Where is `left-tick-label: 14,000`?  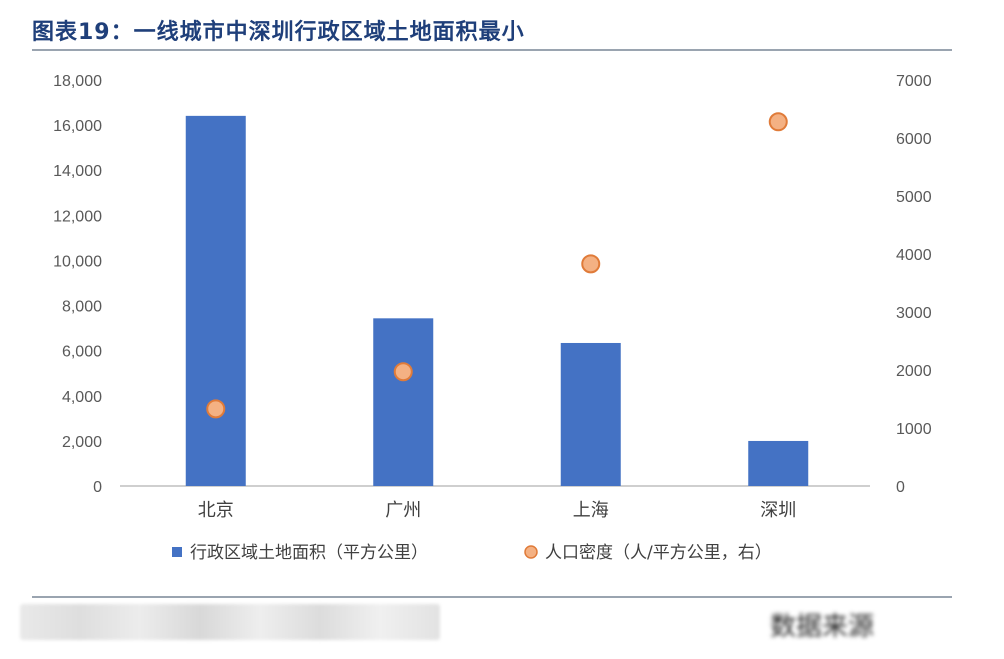 left-tick-label: 14,000 is located at coordinates (77, 171).